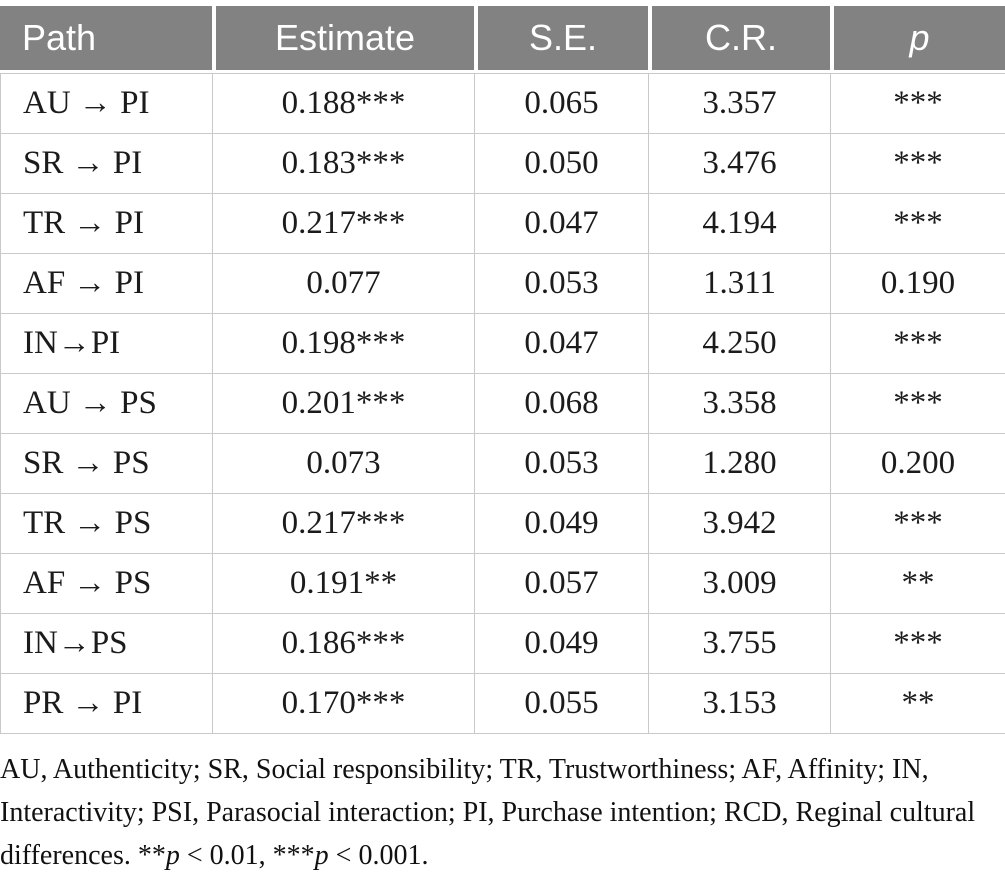  I want to click on estimate-cell: 0.191**, so click(343, 583).